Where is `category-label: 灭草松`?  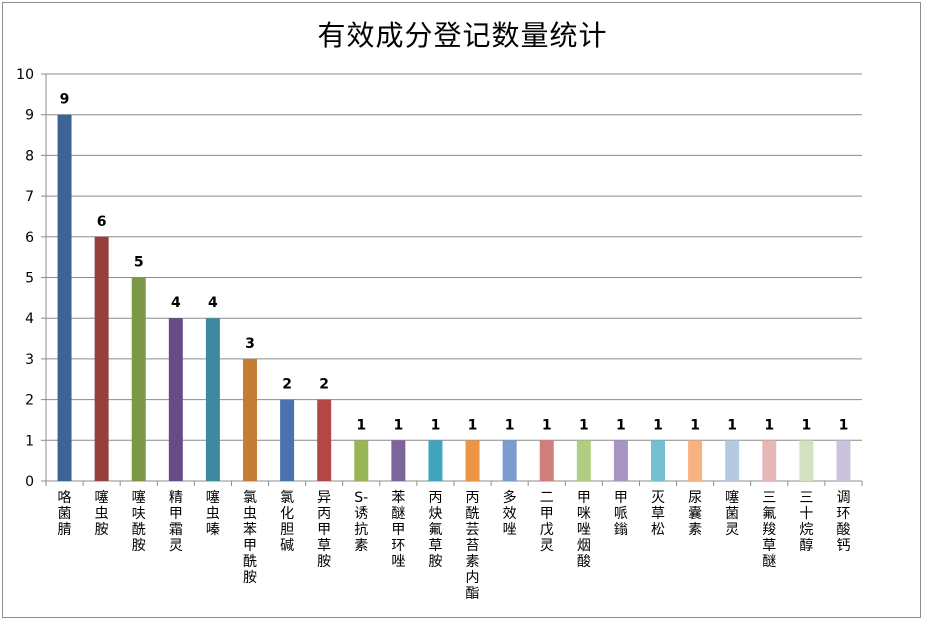 category-label: 灭草松 is located at coordinates (658, 514).